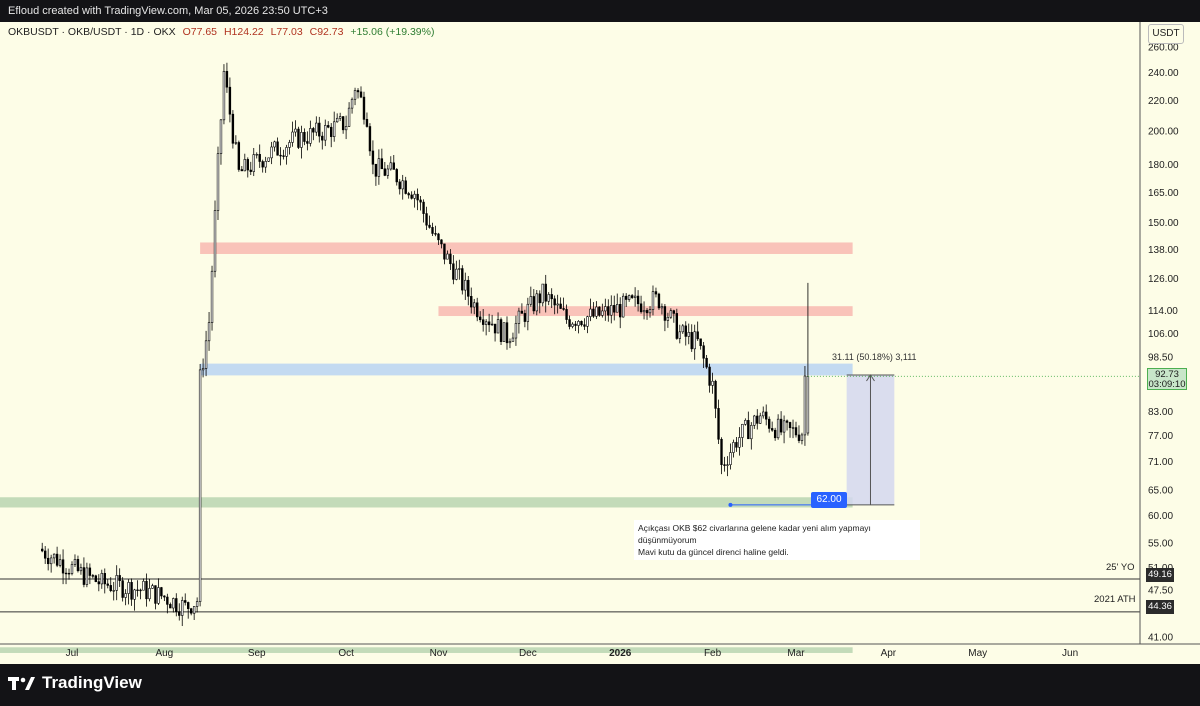  Describe the element at coordinates (1167, 379) in the screenshot. I see `current-price-label: 92.73 03:09:10` at that location.